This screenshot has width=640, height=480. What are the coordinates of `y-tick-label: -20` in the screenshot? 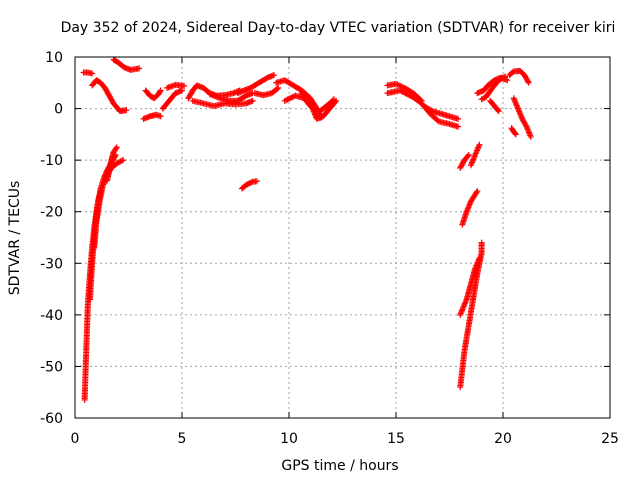 It's located at (51, 213).